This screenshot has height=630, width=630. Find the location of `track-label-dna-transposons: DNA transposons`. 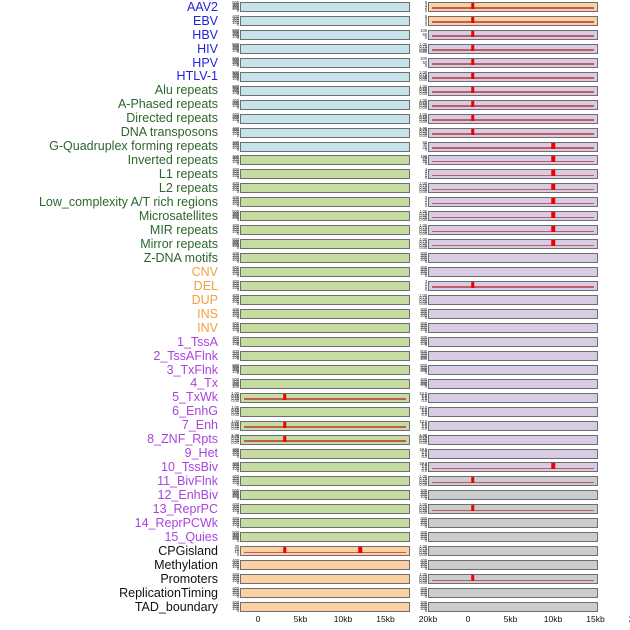

track-label-dna-transposons: DNA transposons is located at coordinates (169, 132).